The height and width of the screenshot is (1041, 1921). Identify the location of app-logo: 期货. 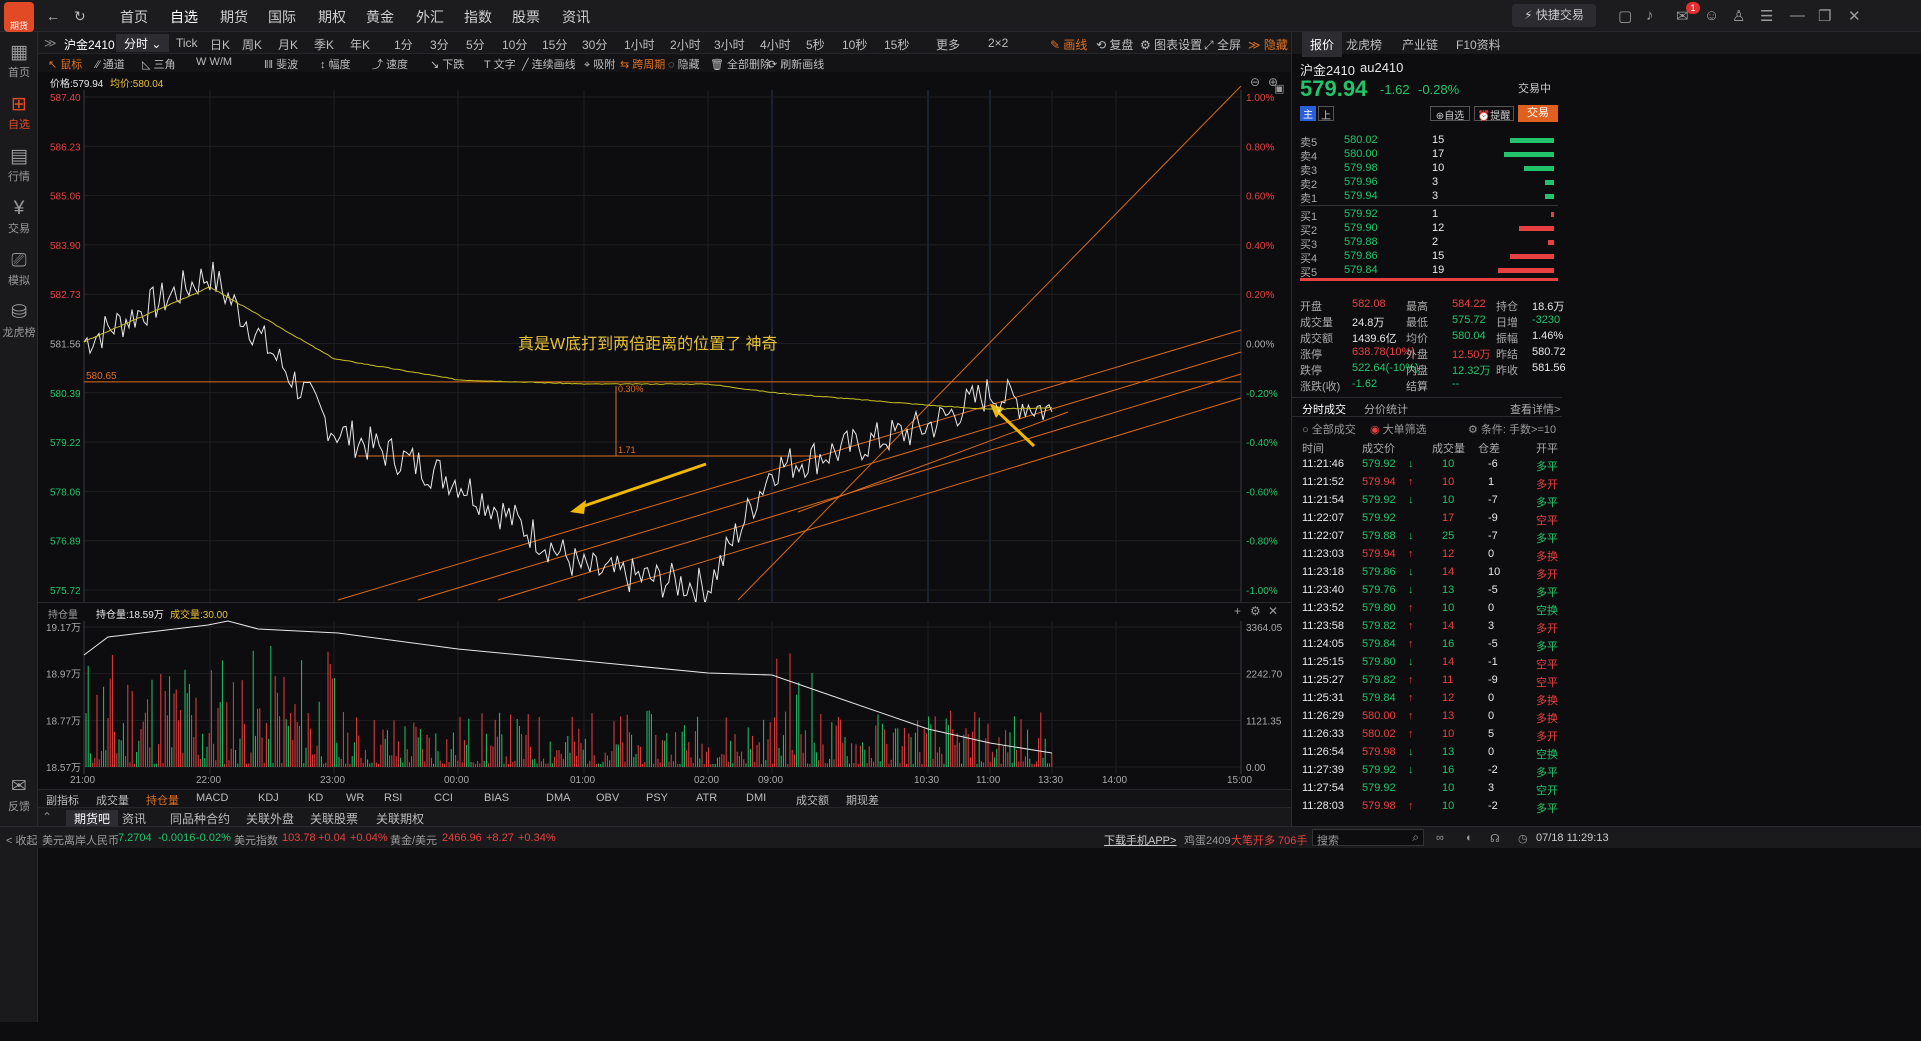
(19, 17).